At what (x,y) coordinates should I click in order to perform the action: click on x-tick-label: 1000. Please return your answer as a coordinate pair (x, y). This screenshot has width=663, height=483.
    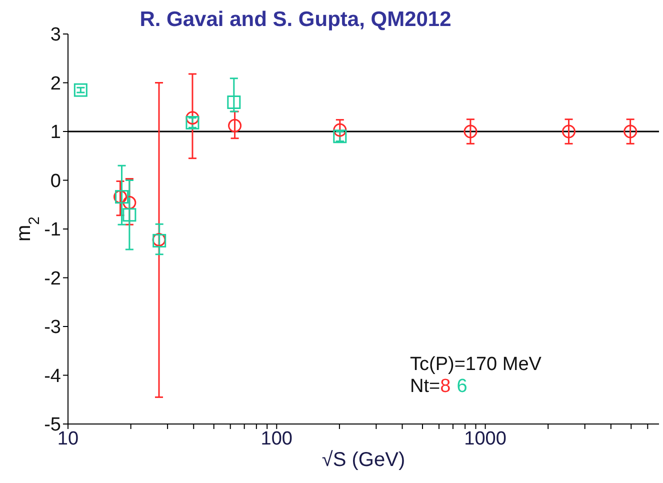
    Looking at the image, I should click on (485, 439).